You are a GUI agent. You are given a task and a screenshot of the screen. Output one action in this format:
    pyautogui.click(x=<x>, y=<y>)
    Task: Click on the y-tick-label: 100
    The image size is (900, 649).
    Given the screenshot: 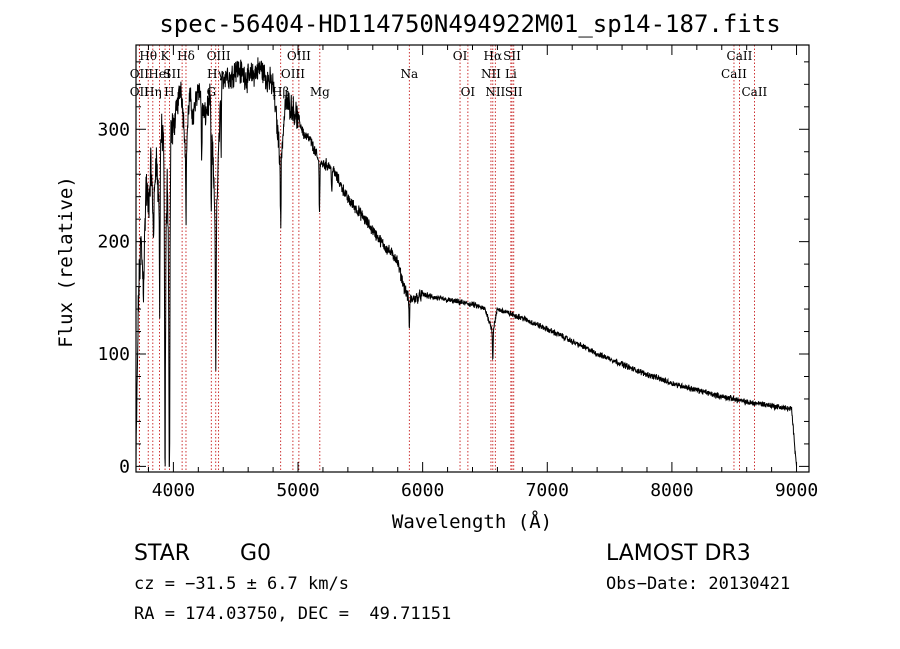 What is the action you would take?
    pyautogui.click(x=113, y=354)
    